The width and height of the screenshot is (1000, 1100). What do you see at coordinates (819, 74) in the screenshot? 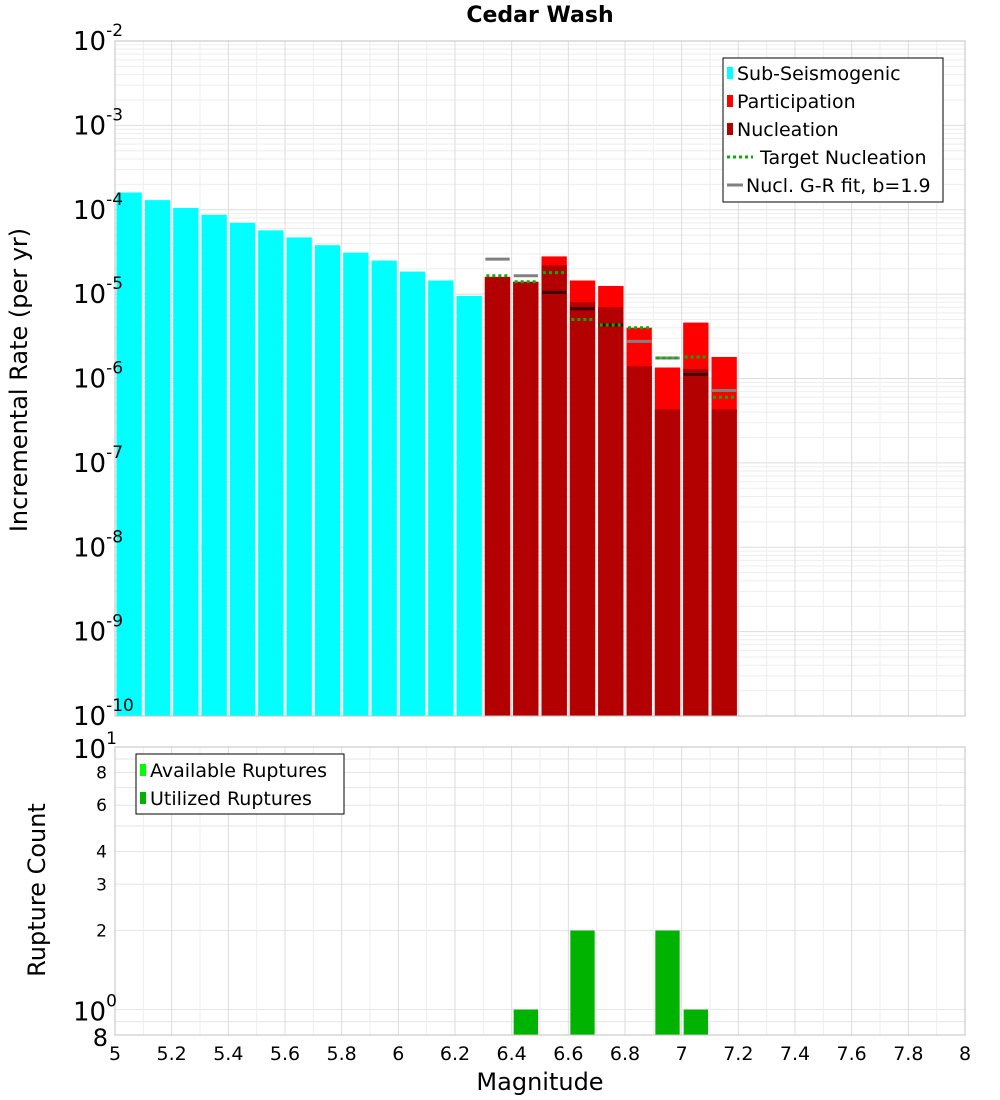
I see `legend-label-sub-seismogenic: Sub-Seismogenic` at bounding box center [819, 74].